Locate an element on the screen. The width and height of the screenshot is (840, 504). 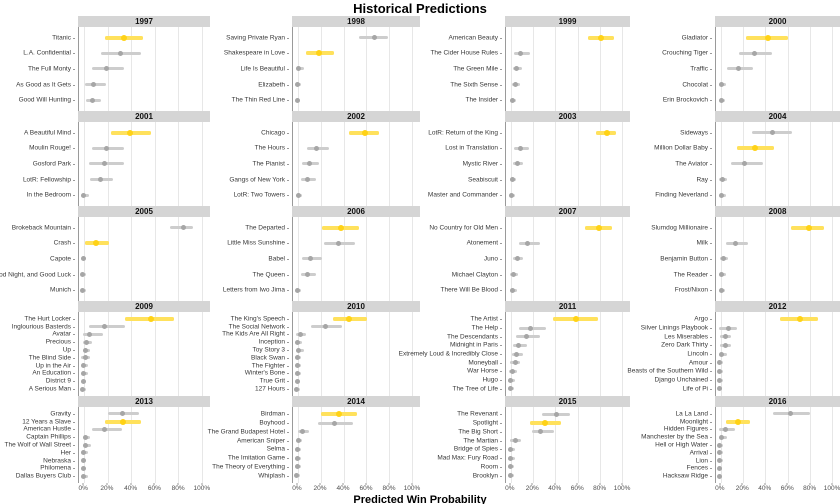
movie-row: The Grand Budapest Hotel is located at coordinates (314, 432).